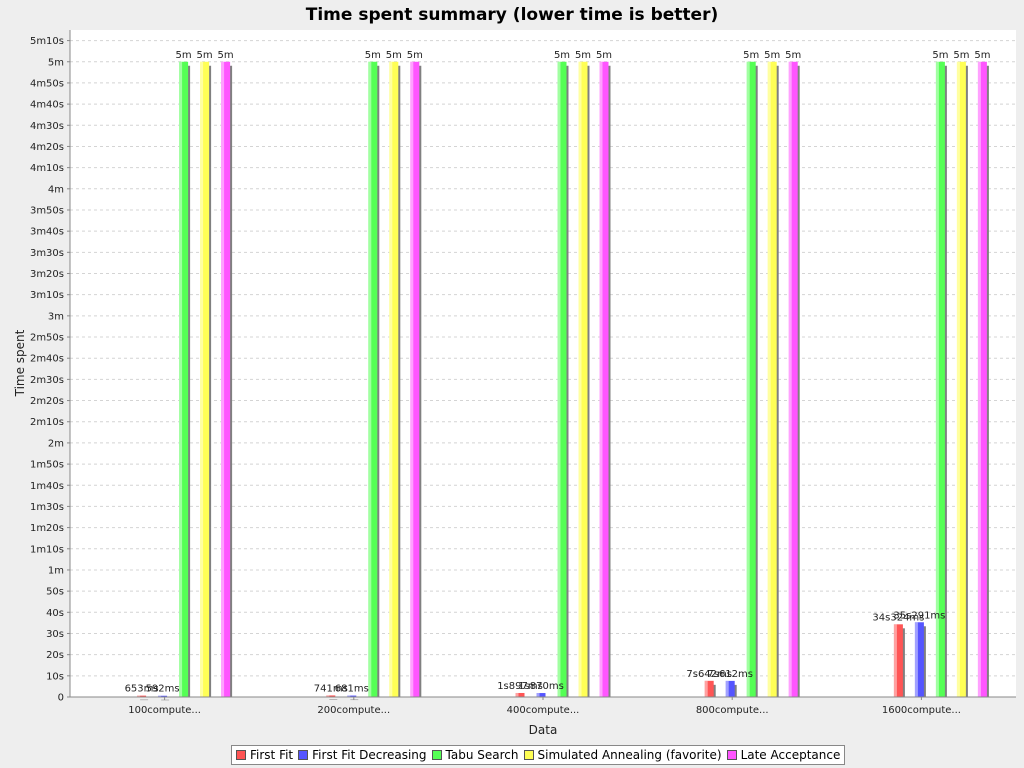 This screenshot has height=768, width=1024. What do you see at coordinates (369, 755) in the screenshot?
I see `legend-label: First Fit Decreasing` at bounding box center [369, 755].